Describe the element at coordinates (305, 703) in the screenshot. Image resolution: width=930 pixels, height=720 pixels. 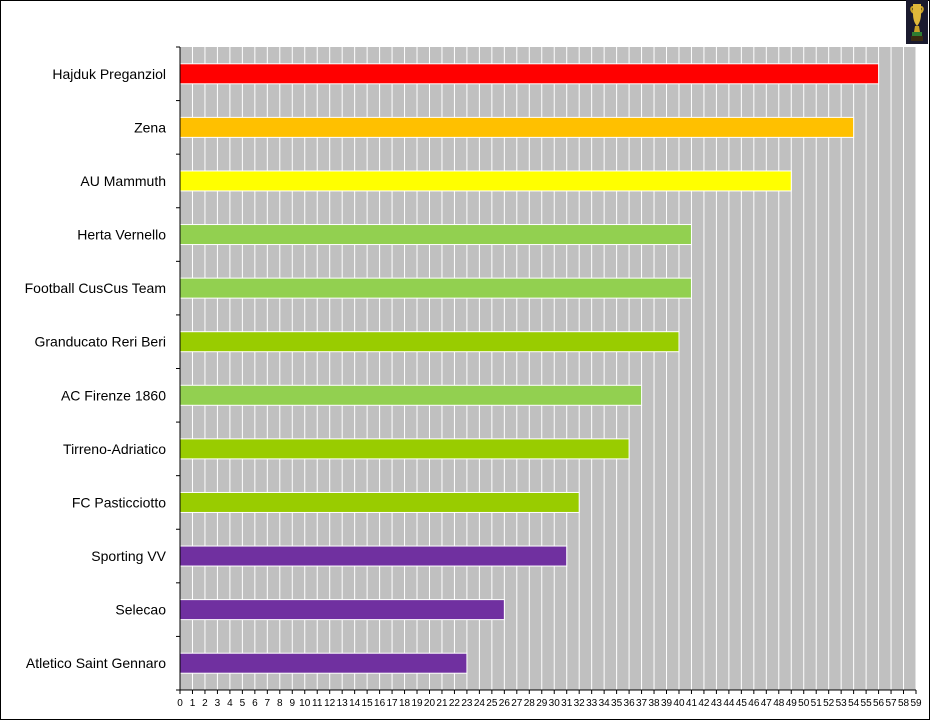
I see `x-tick-label: 10` at that location.